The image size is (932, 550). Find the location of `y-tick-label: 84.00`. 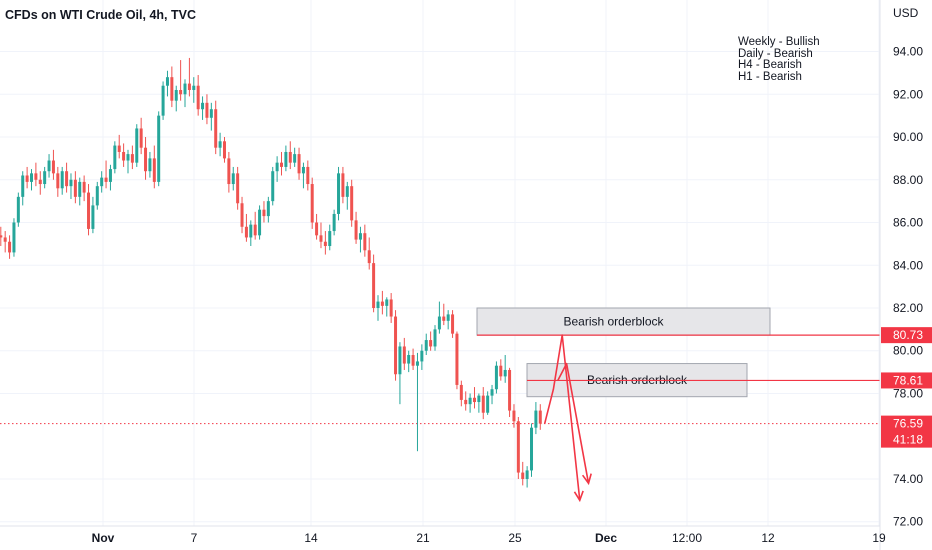

y-tick-label: 84.00 is located at coordinates (908, 265).